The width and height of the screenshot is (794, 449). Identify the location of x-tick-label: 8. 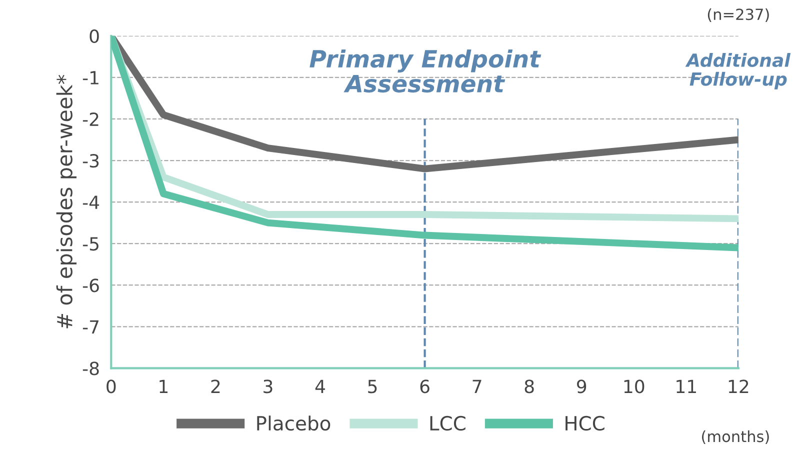
(529, 387).